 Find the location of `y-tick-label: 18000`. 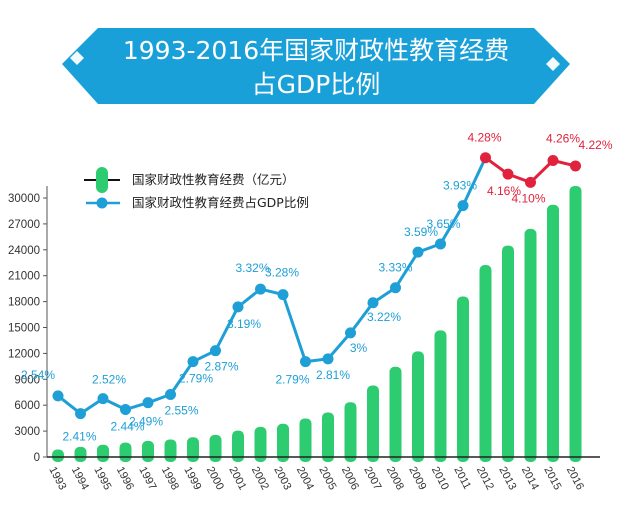

y-tick-label: 18000 is located at coordinates (24, 303).